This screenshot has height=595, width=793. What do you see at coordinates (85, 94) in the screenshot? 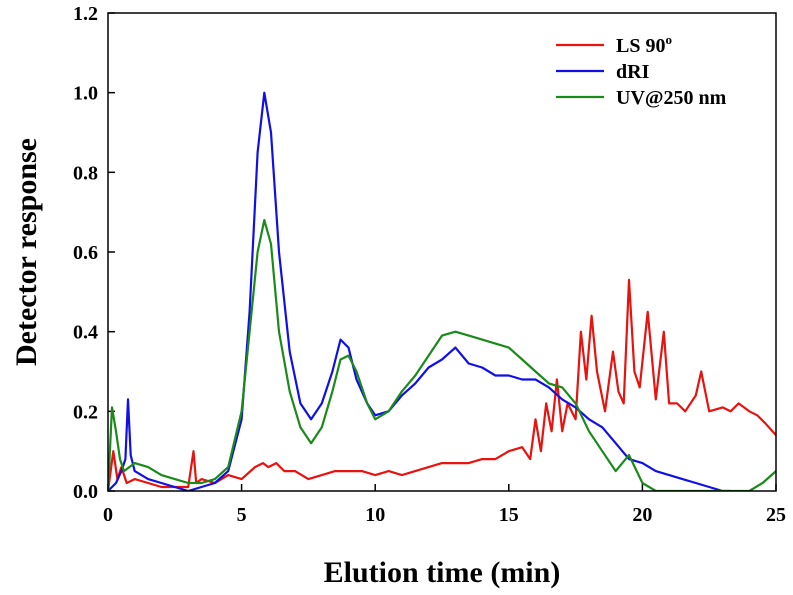
I see `y-tick-label: 1.0` at bounding box center [85, 94].